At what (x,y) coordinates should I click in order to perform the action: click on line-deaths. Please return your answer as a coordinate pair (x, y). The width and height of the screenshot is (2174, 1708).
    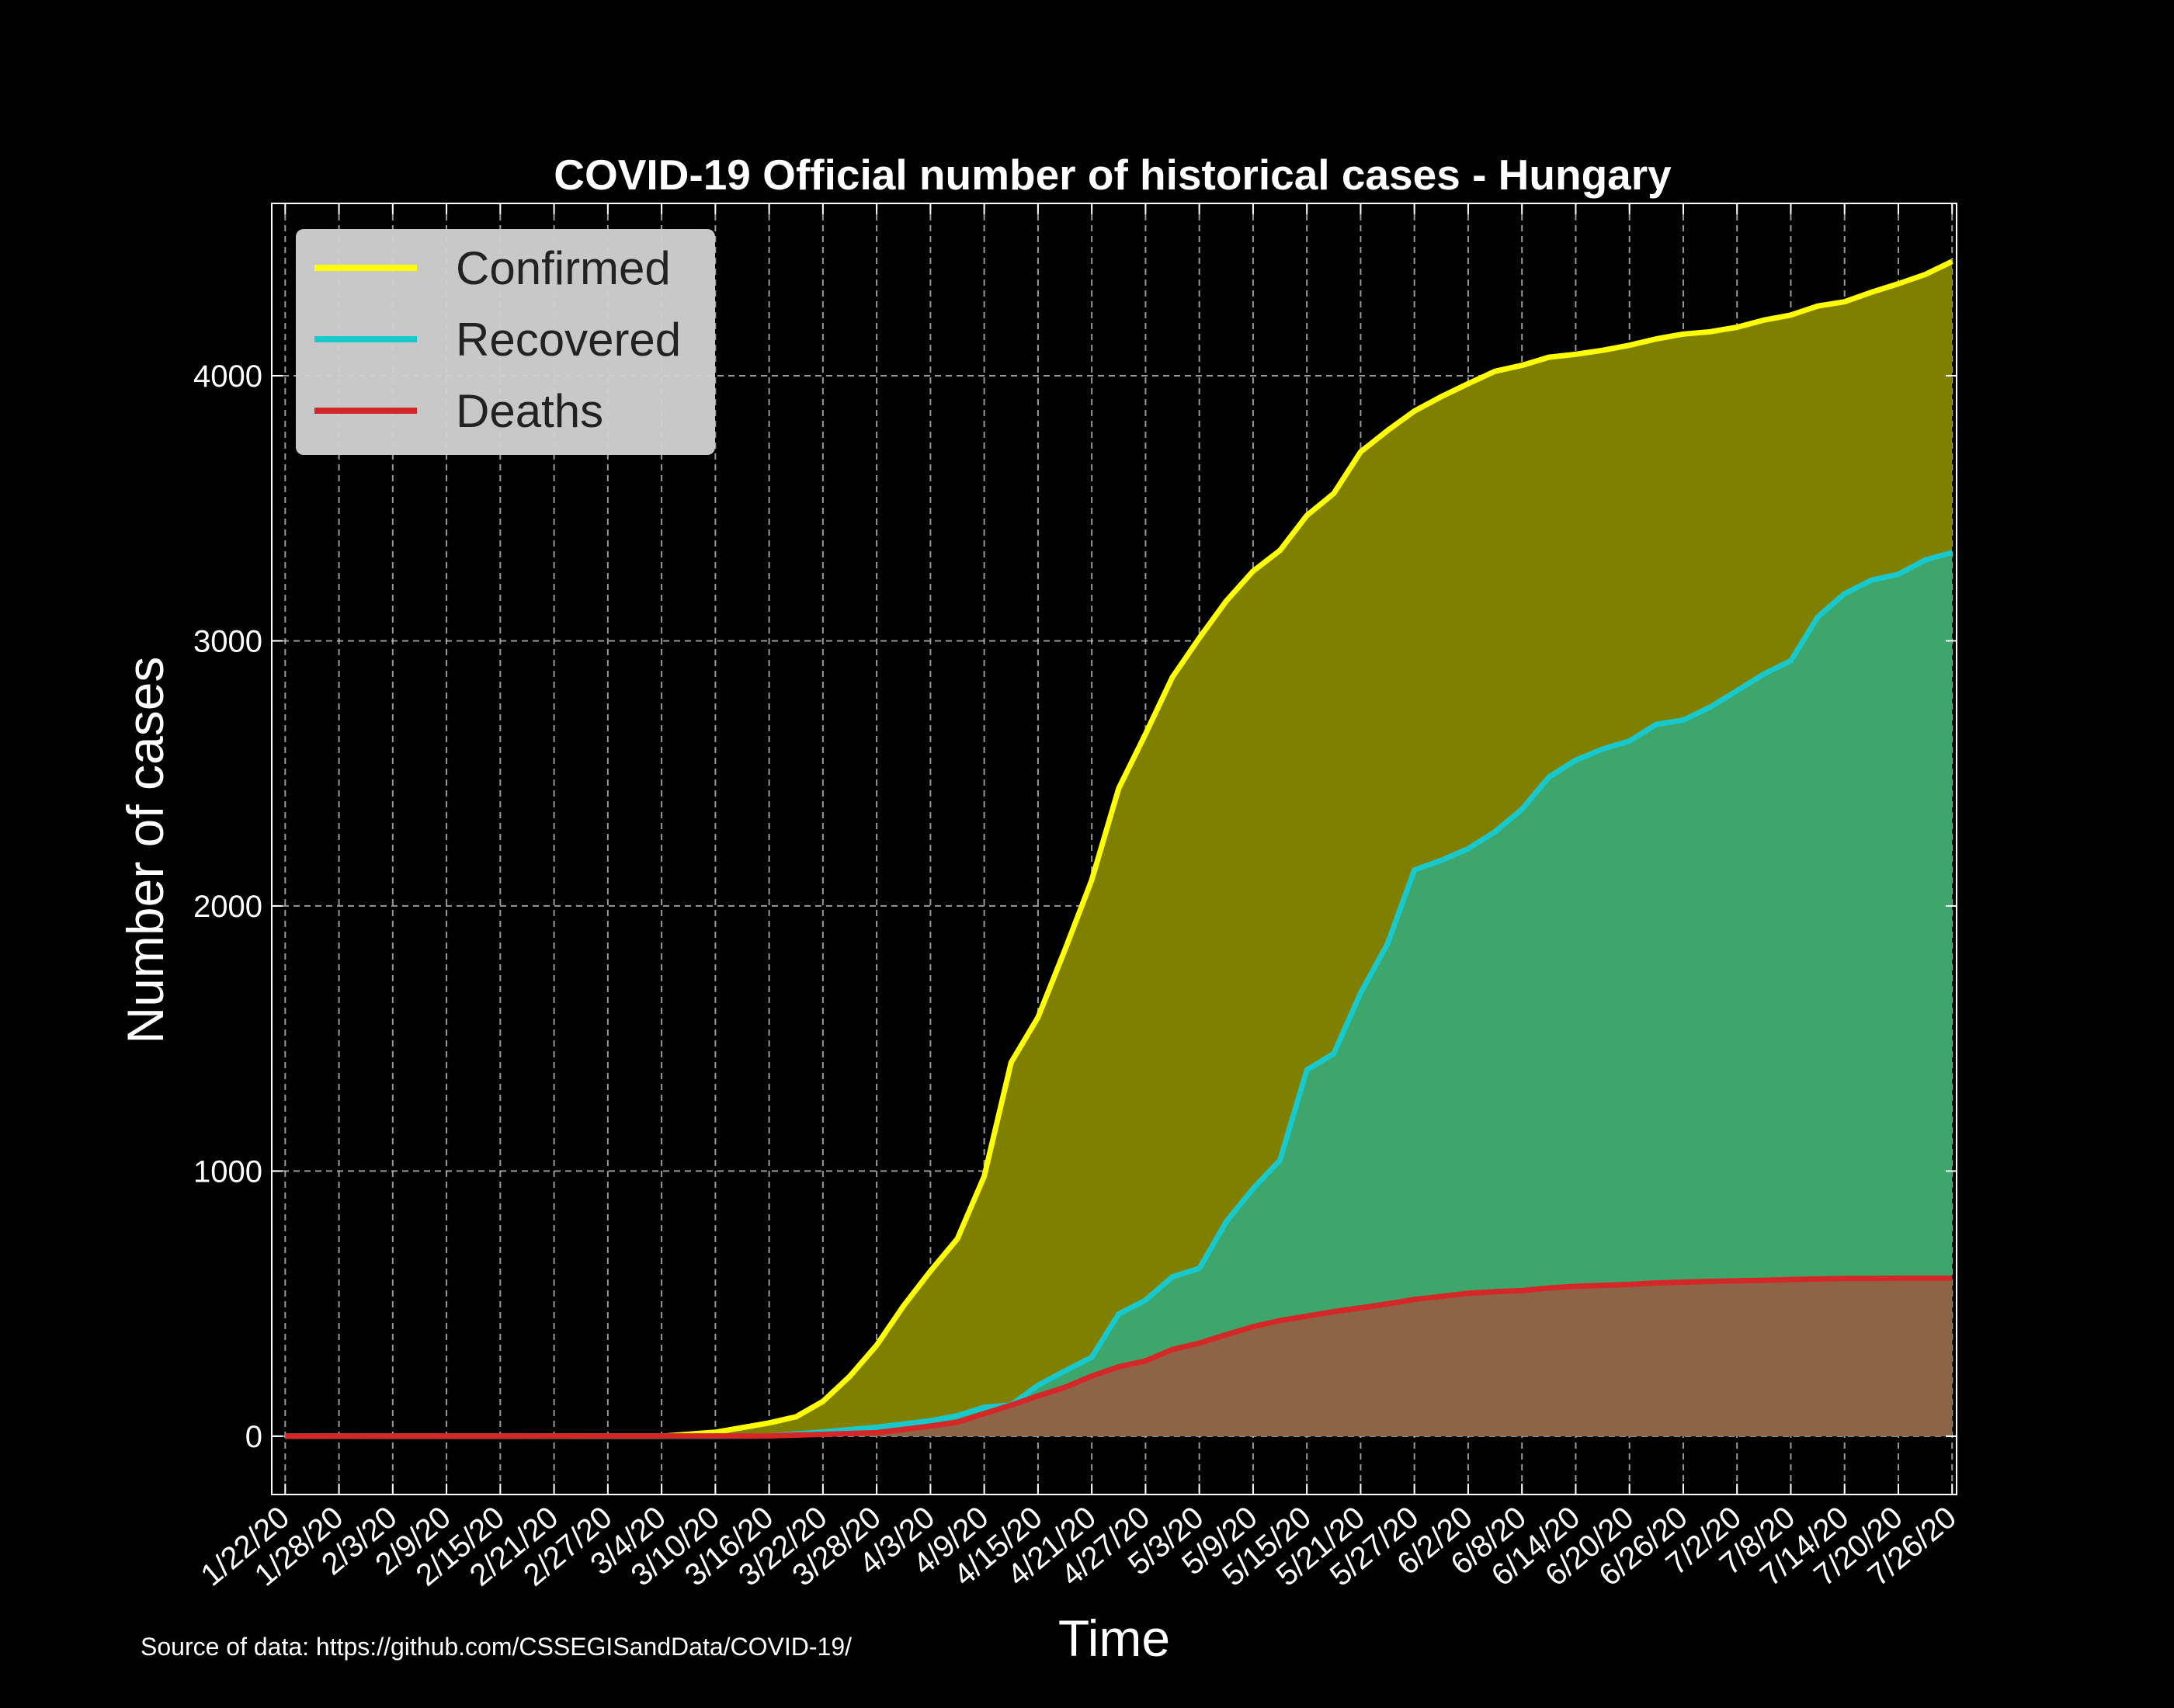
    Looking at the image, I should click on (1119, 1357).